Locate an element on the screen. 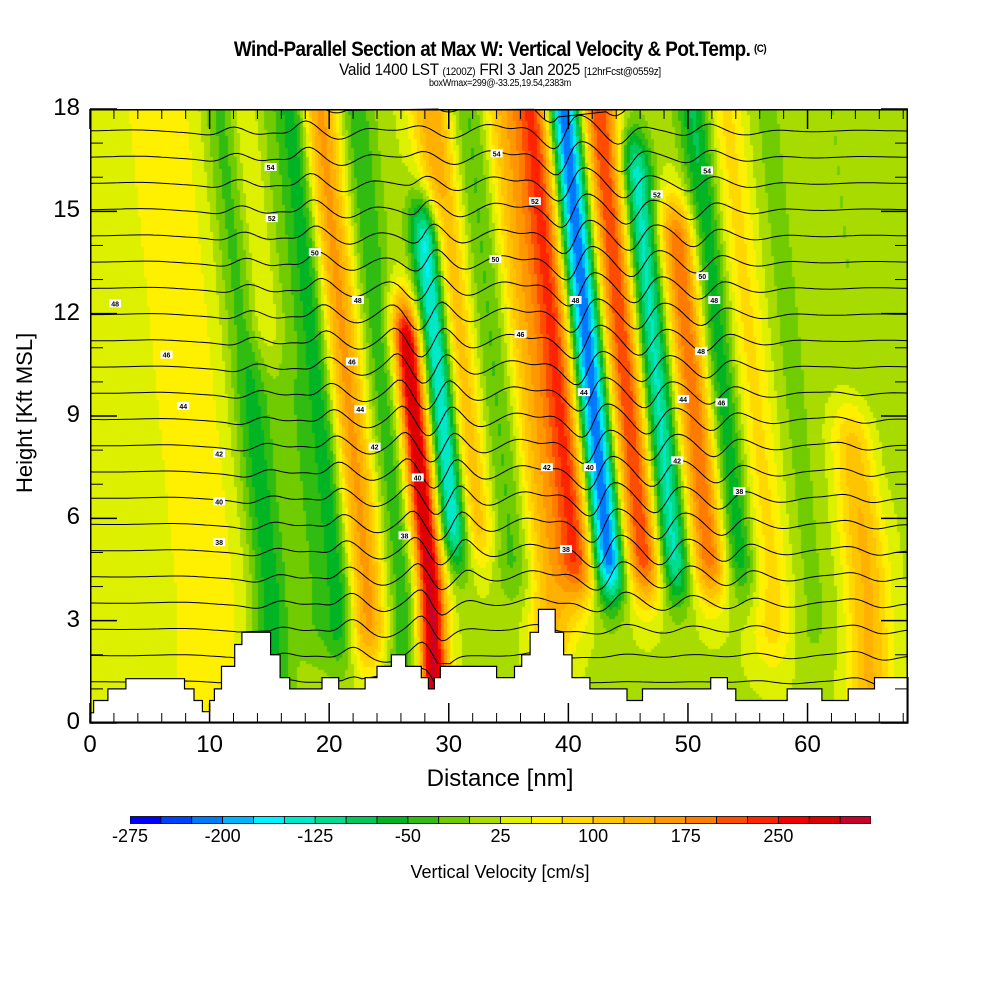 Image resolution: width=1000 pixels, height=1000 pixels. contour-label-text: 52 is located at coordinates (272, 219).